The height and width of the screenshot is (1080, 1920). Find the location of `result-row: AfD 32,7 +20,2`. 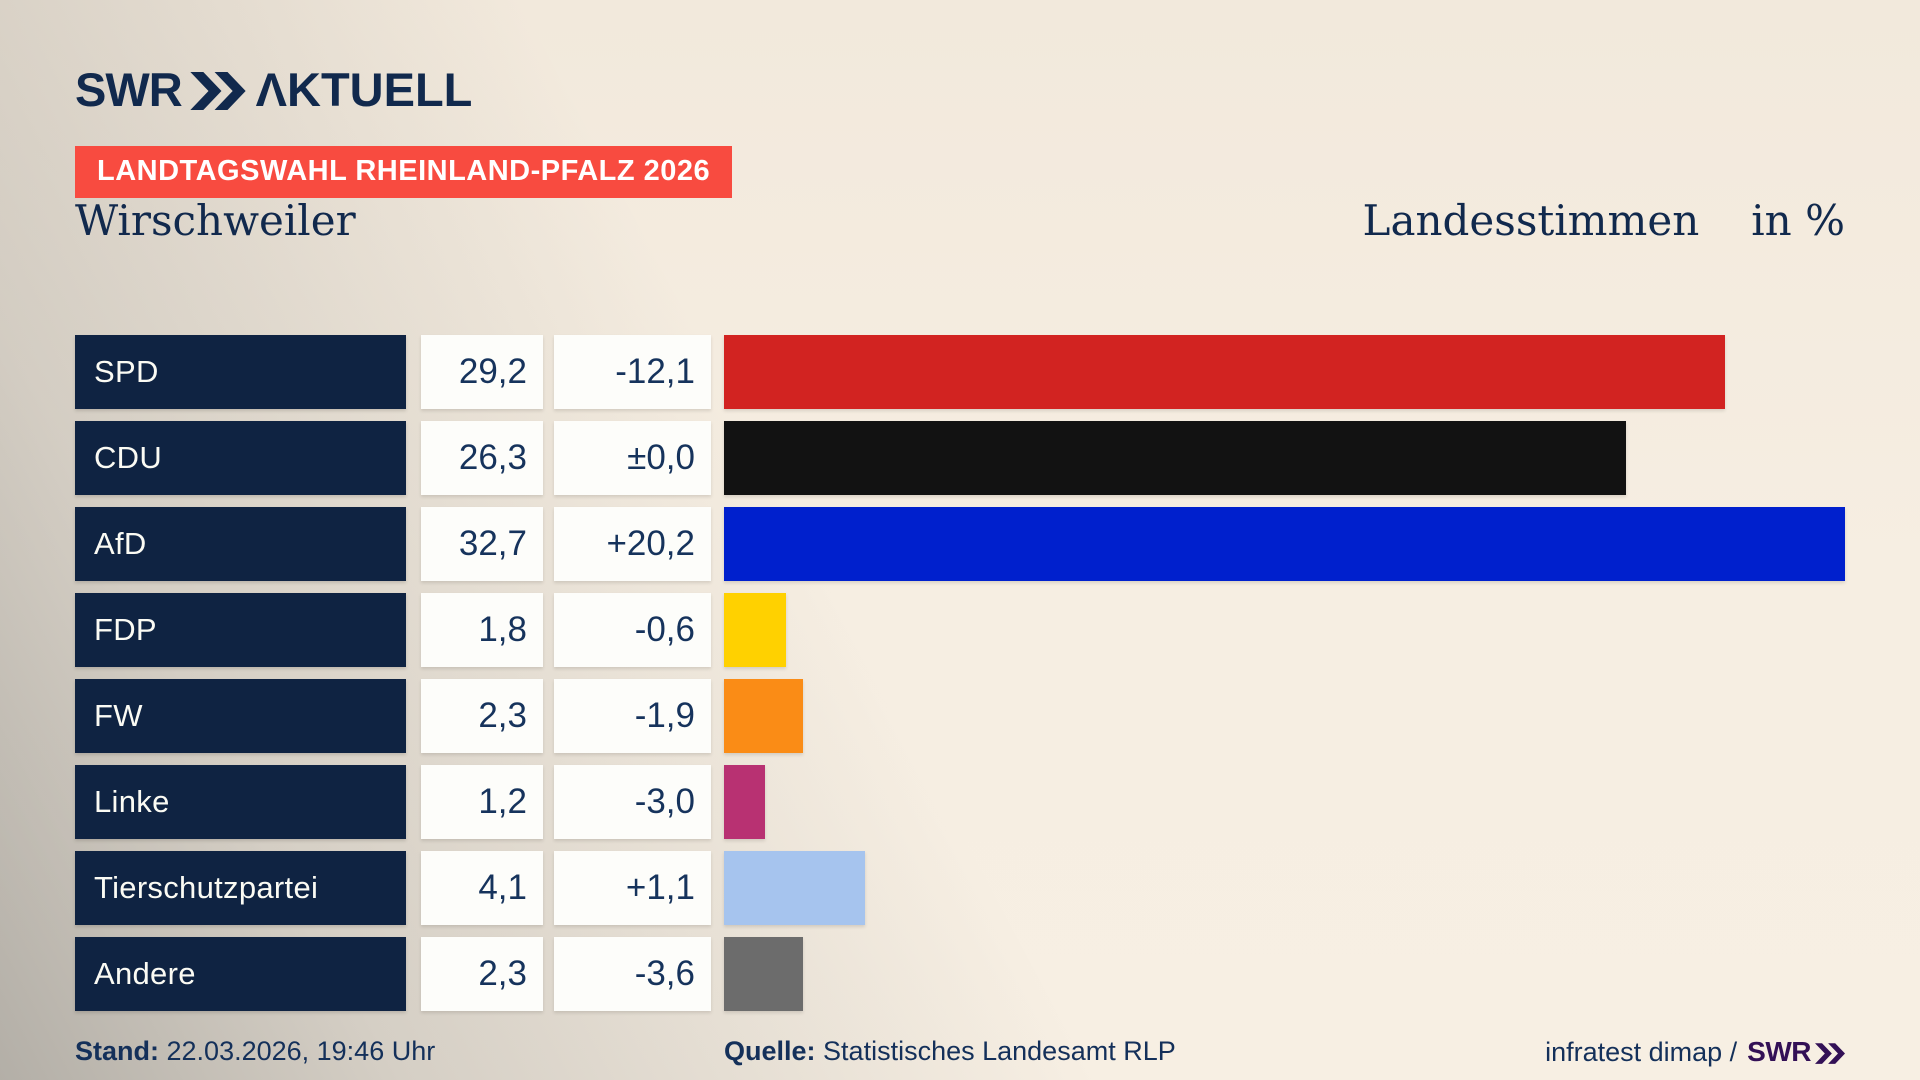

result-row: AfD 32,7 +20,2 is located at coordinates (960, 544).